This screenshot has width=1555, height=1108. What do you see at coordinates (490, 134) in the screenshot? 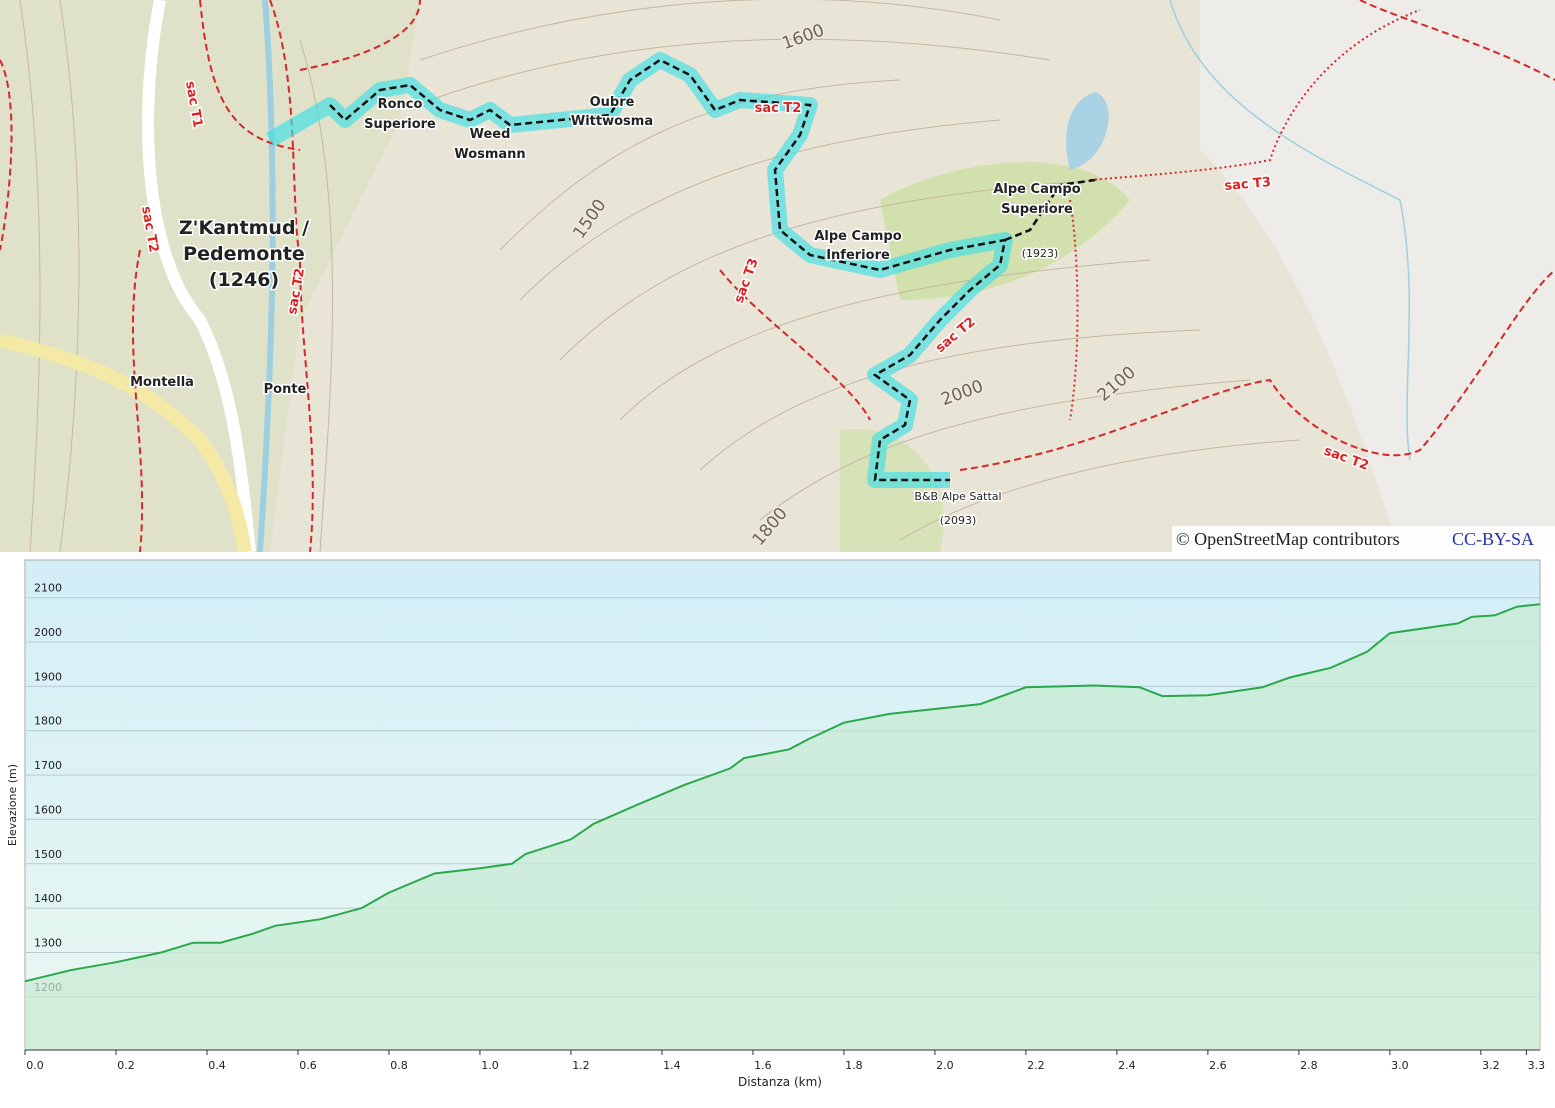
I see `place-label: Weed` at bounding box center [490, 134].